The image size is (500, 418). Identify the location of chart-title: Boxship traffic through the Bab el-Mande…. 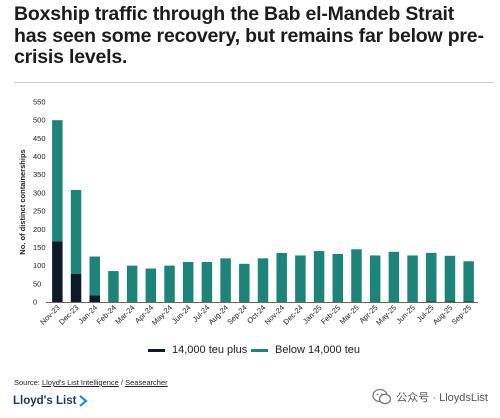
(249, 35).